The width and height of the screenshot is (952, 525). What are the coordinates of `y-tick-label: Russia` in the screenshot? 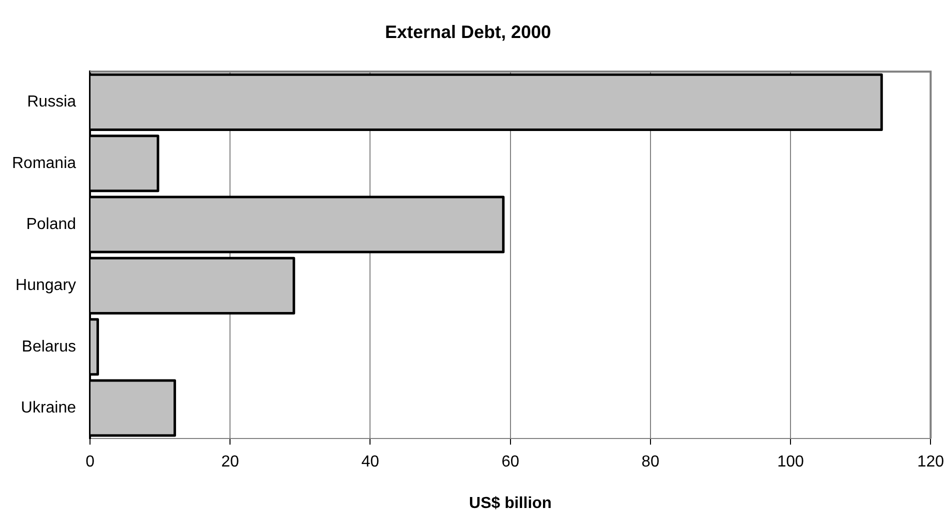 It's located at (51, 102).